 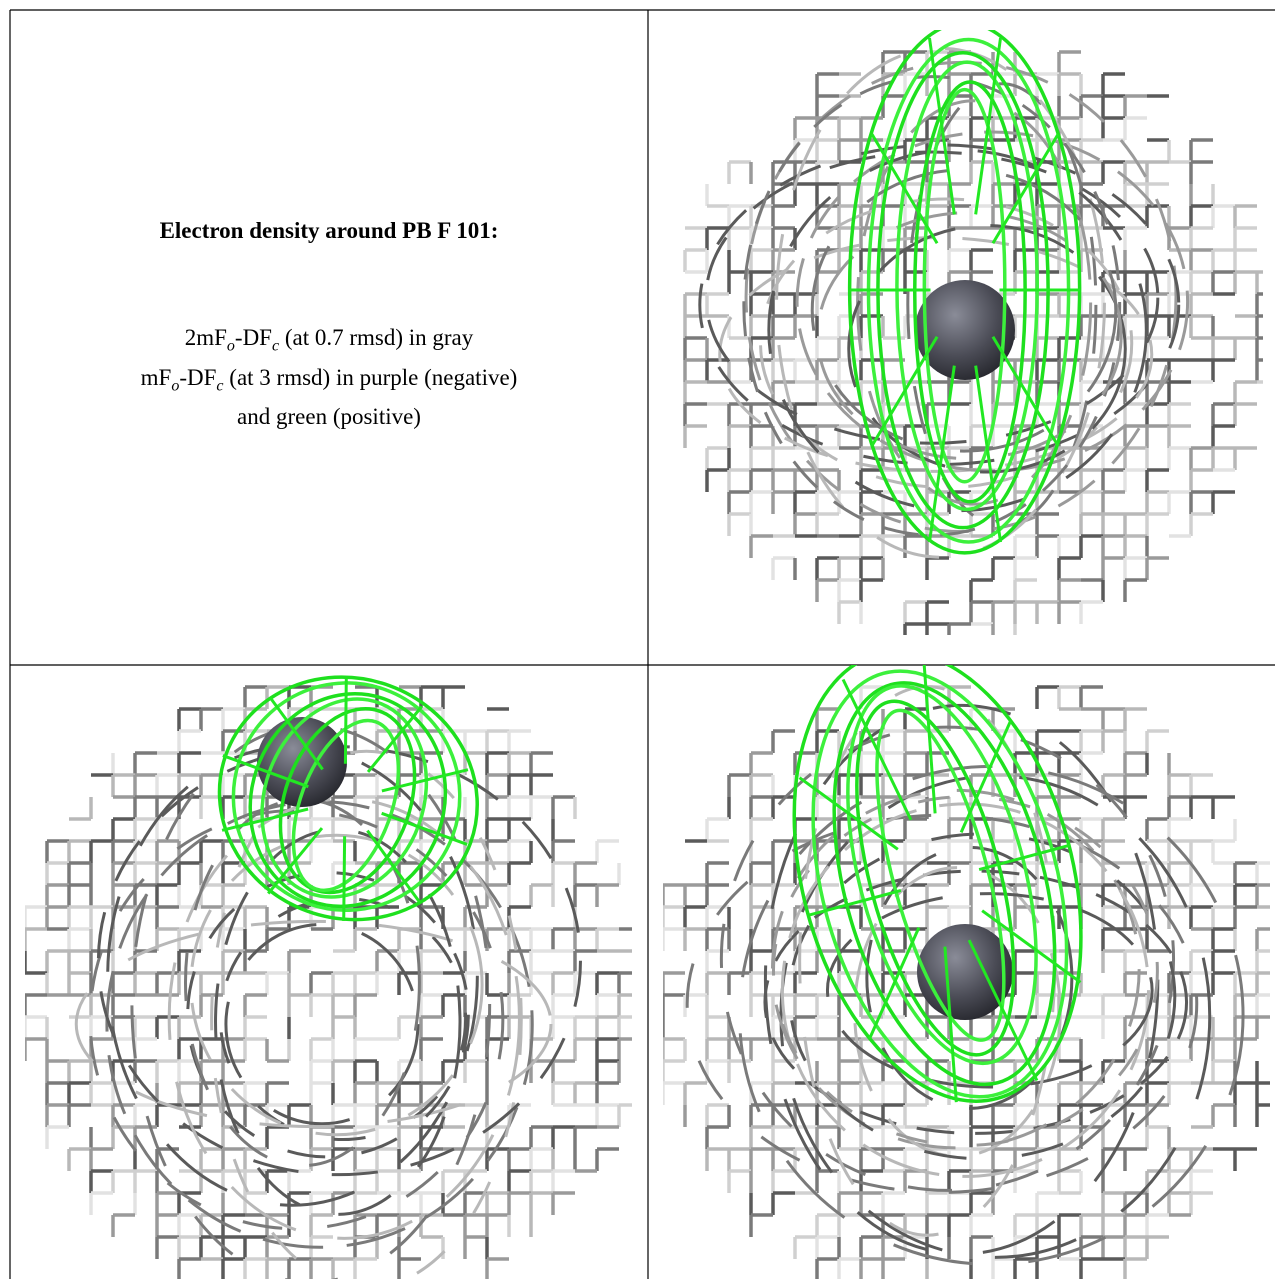 What do you see at coordinates (370, 377) in the screenshot?
I see `caption-text: (at 3 rmsd) in purple (negative)` at bounding box center [370, 377].